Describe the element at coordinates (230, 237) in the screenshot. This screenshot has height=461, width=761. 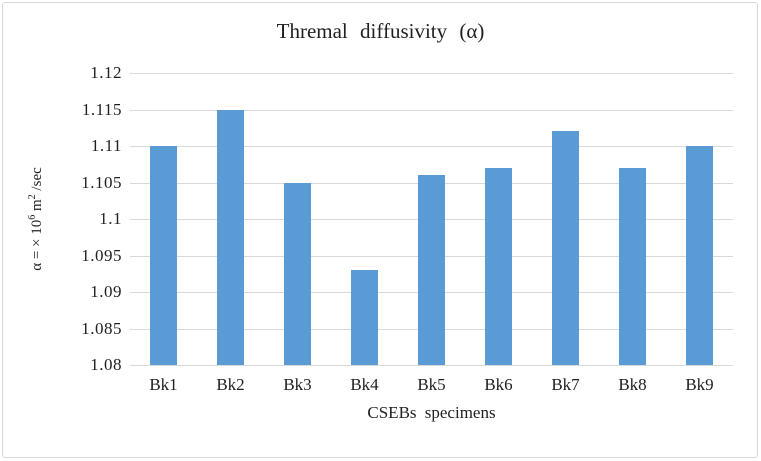
I see `bar-bk2` at that location.